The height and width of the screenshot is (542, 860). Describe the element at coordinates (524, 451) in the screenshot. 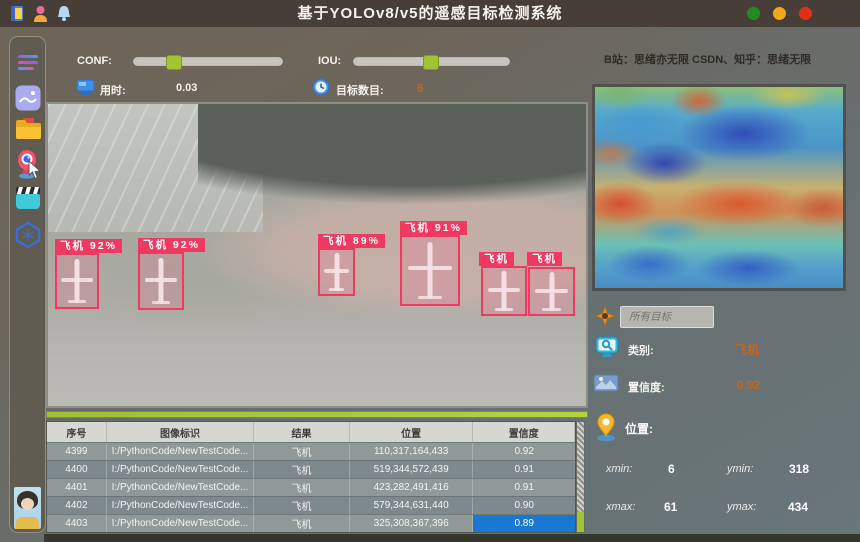

I see `cell-confidence: 0.92` at that location.